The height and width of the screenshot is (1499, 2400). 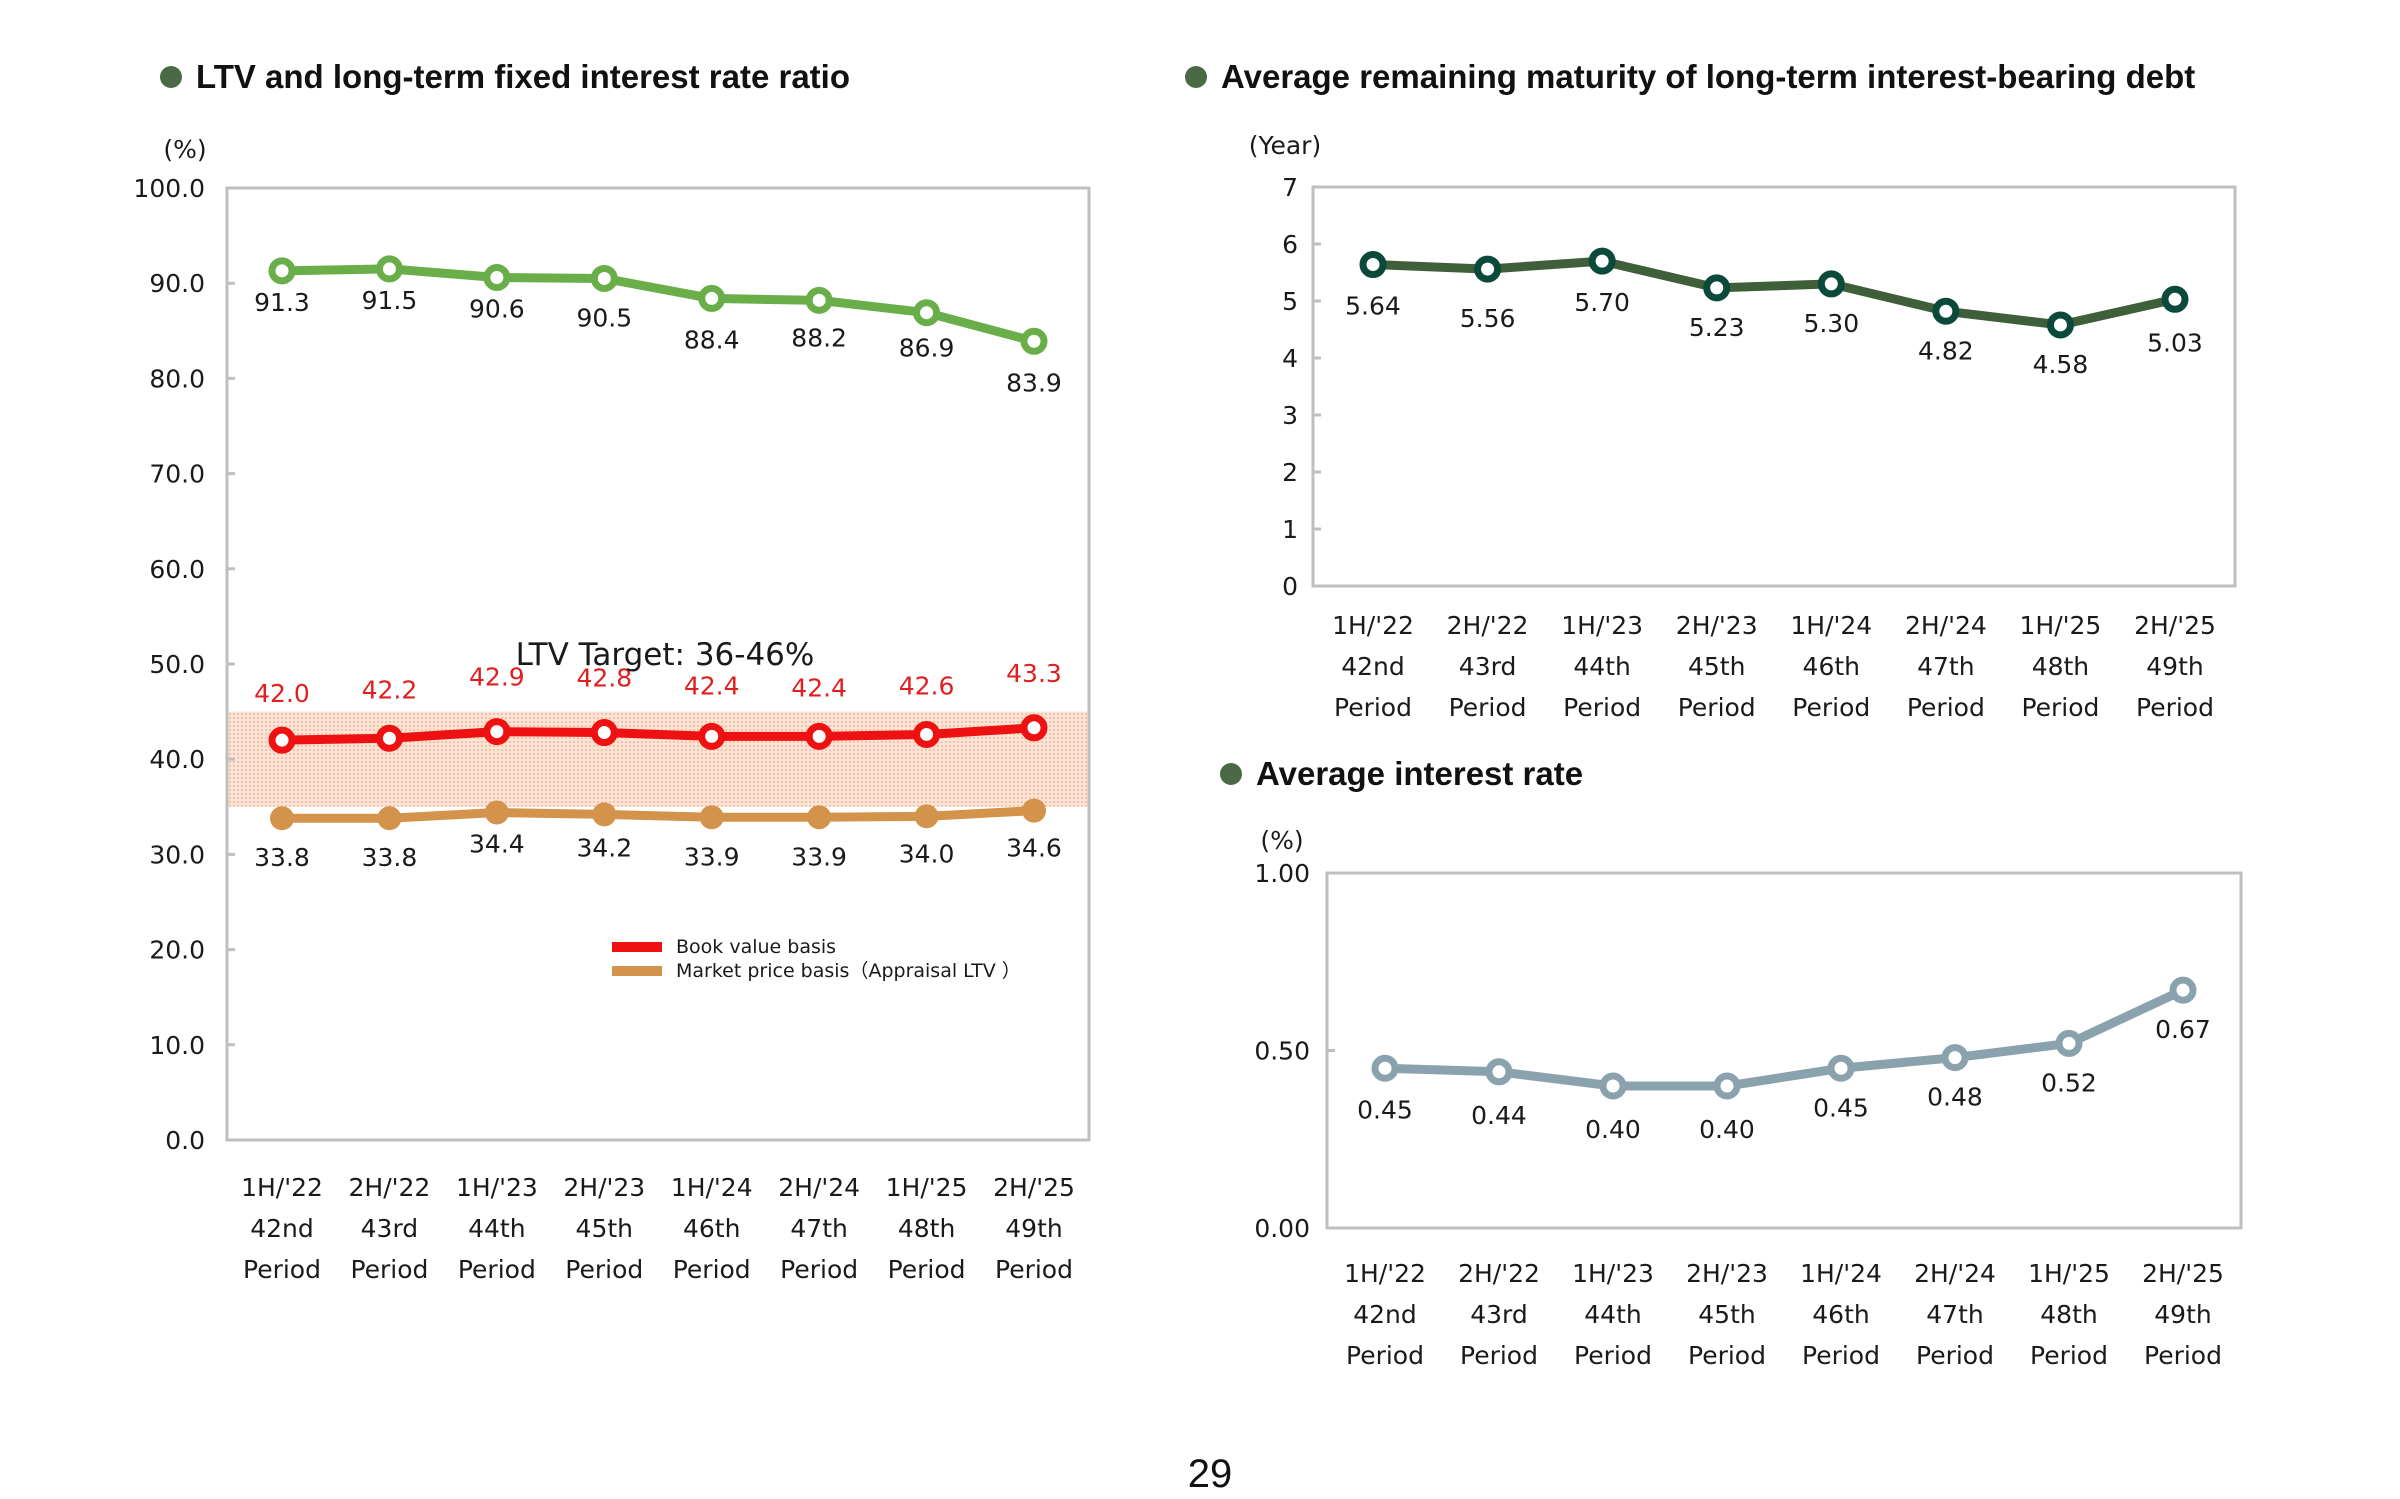 I want to click on y-tick-label: 20.0, so click(x=177, y=950).